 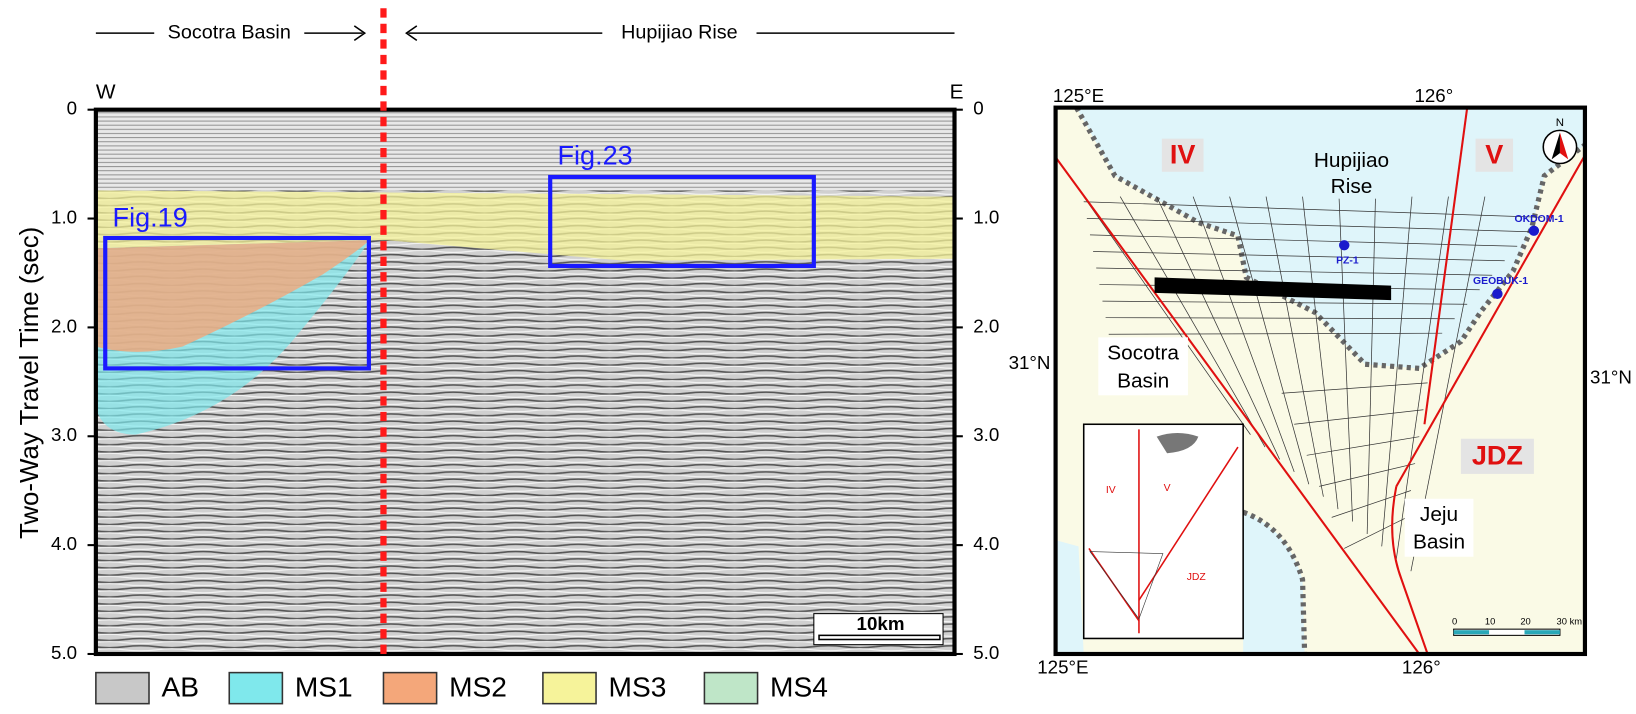 What do you see at coordinates (525, 32) in the screenshot?
I see `section-header: Socotra Basin Hupijiao Rise` at bounding box center [525, 32].